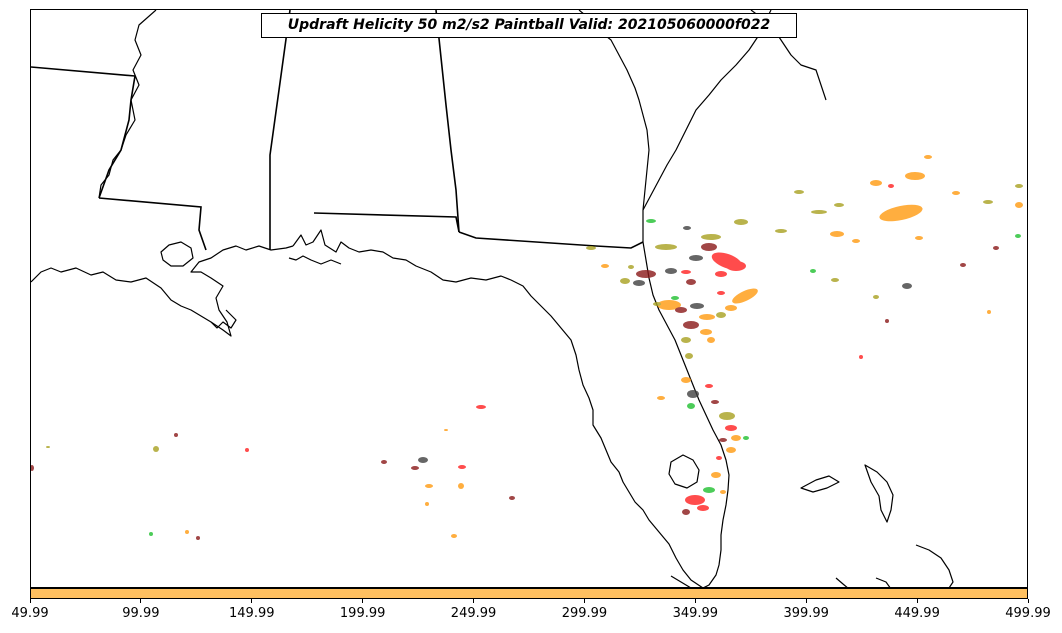 The width and height of the screenshot is (1062, 633). I want to click on state-line-al-fl, so click(386, 222).